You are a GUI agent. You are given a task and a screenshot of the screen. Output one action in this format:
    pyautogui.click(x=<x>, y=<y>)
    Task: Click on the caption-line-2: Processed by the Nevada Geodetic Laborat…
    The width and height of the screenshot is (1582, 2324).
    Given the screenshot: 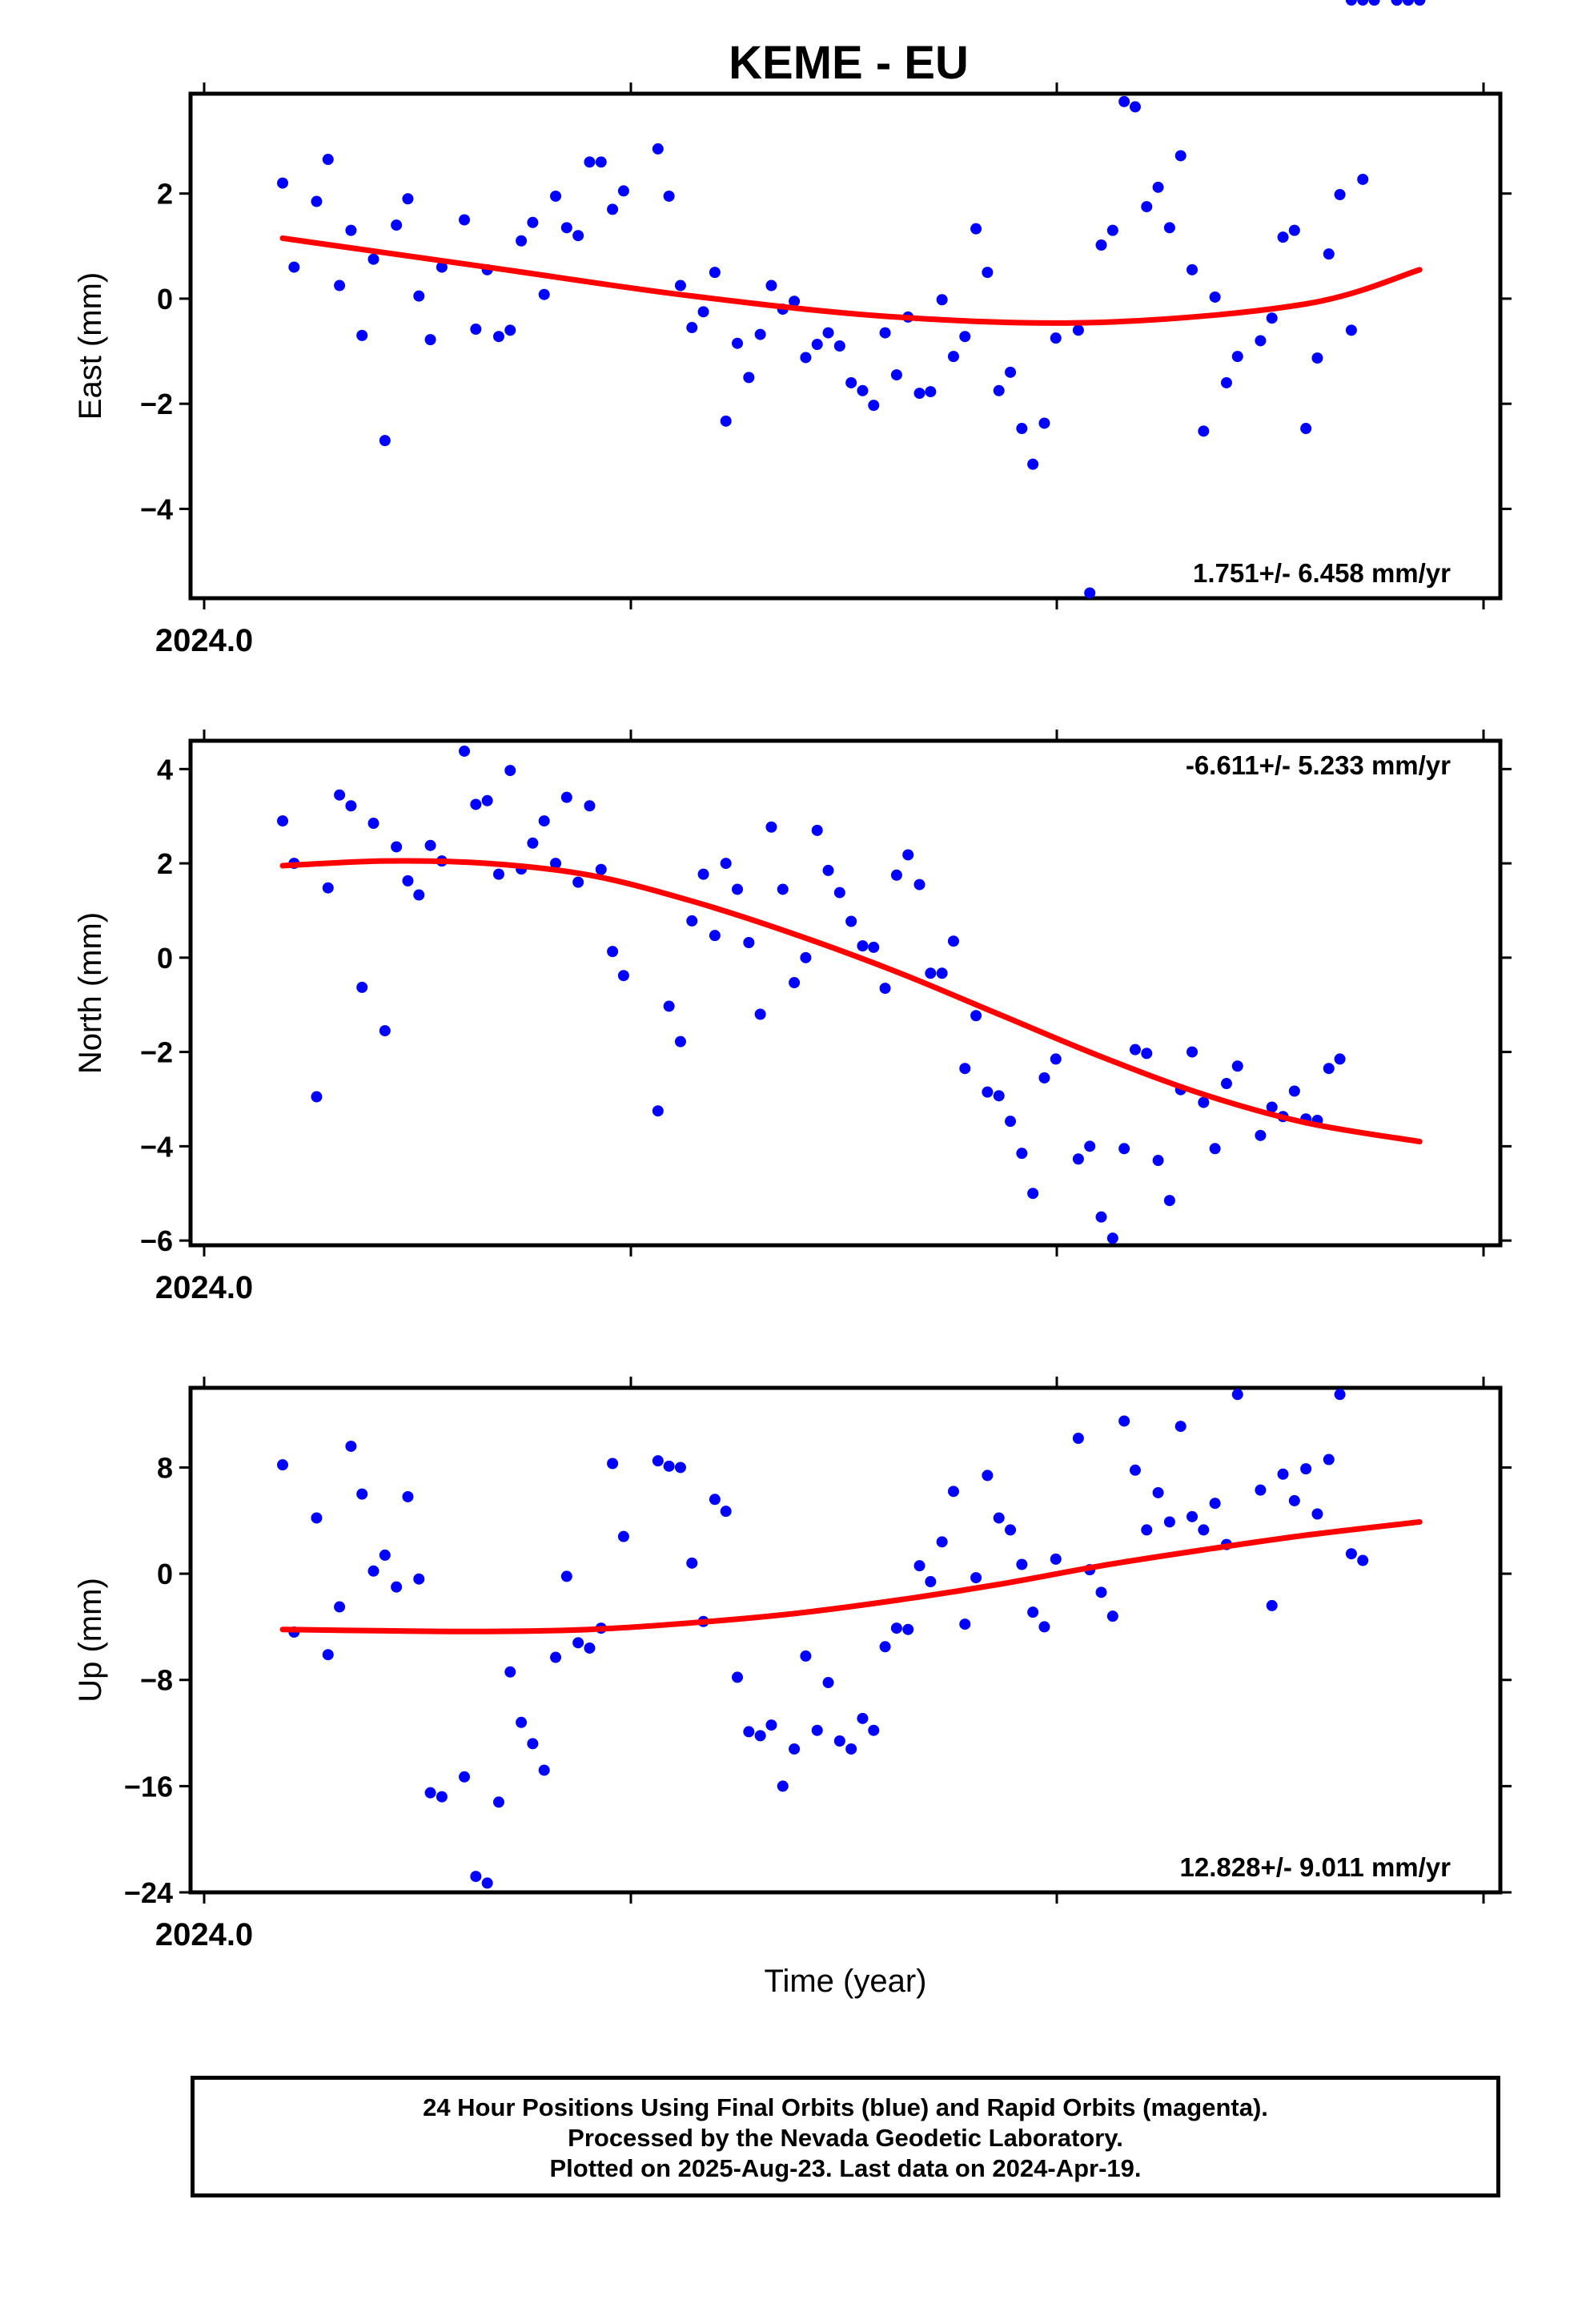 What is the action you would take?
    pyautogui.click(x=846, y=2138)
    